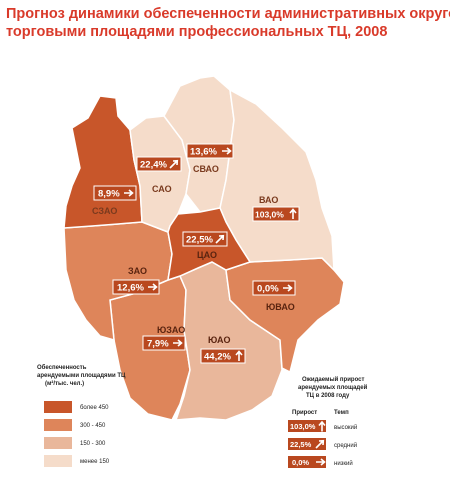 The height and width of the screenshot is (501, 450). I want to click on value-text-uao: 44,2%, so click(217, 357).